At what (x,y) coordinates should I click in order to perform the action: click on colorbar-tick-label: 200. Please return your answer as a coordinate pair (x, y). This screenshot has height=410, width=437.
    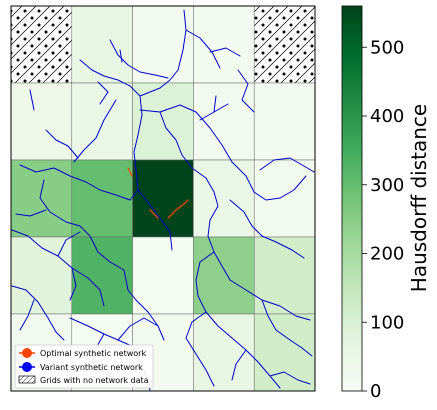
    Looking at the image, I should click on (387, 254).